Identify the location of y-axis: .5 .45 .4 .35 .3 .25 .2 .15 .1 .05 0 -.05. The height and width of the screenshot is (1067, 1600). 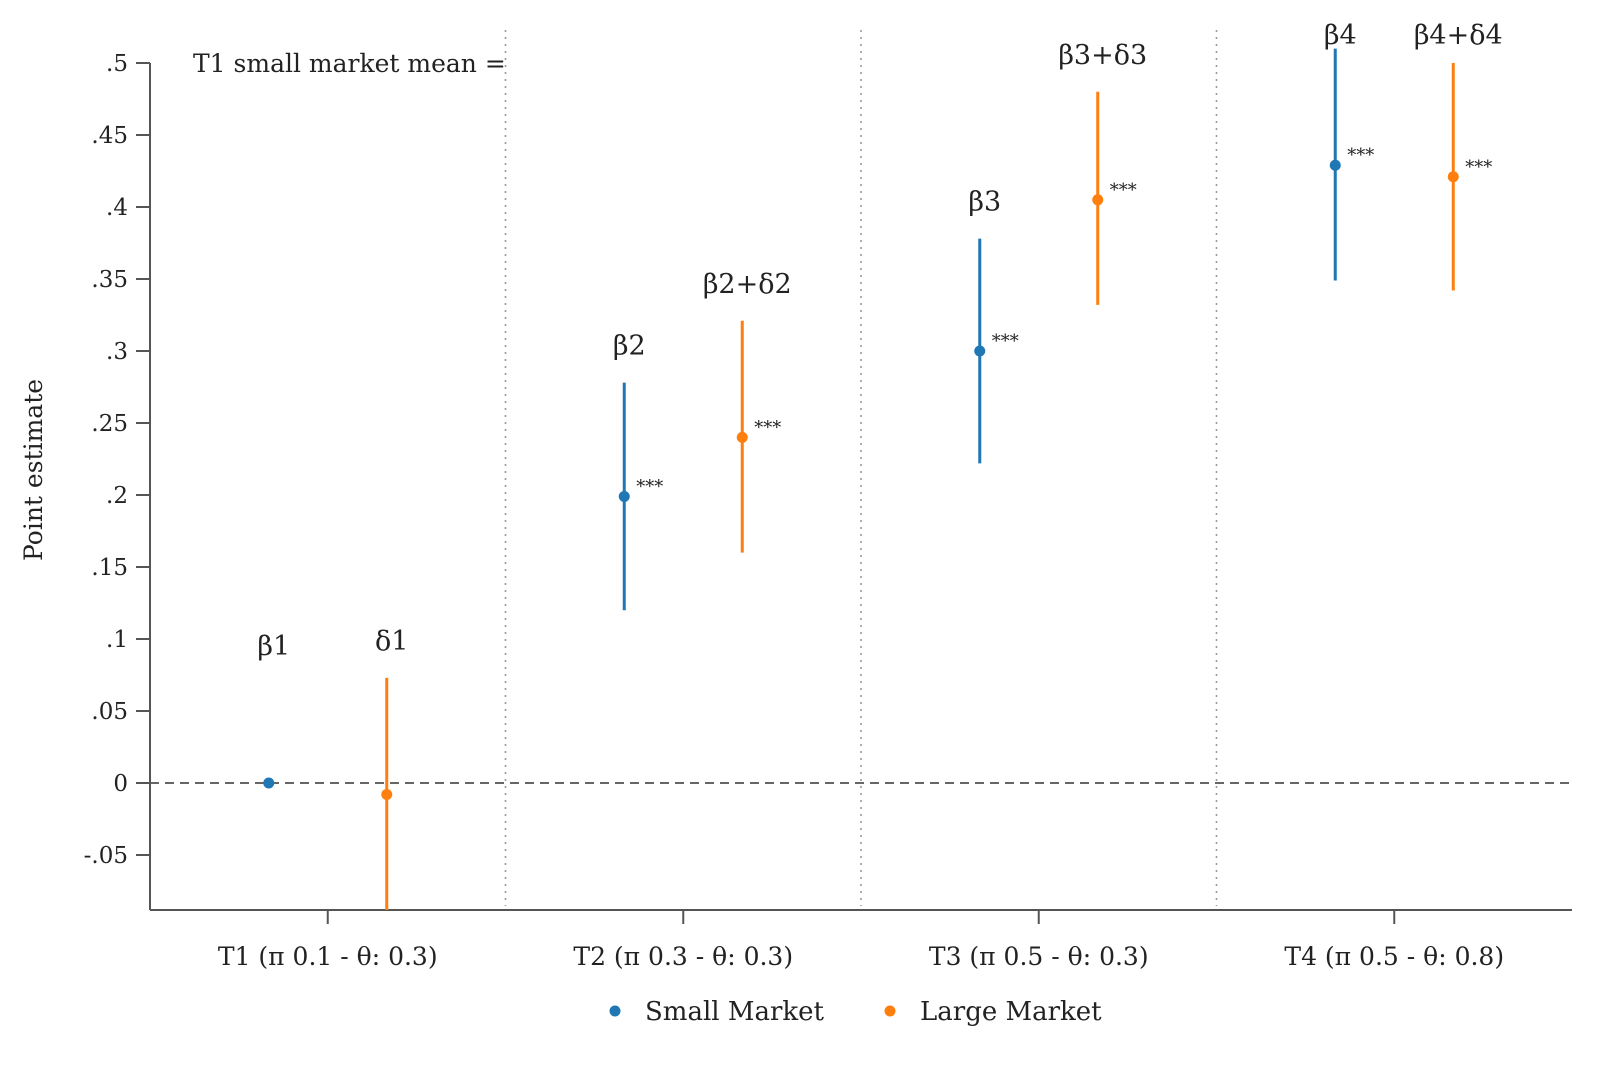
(117, 480).